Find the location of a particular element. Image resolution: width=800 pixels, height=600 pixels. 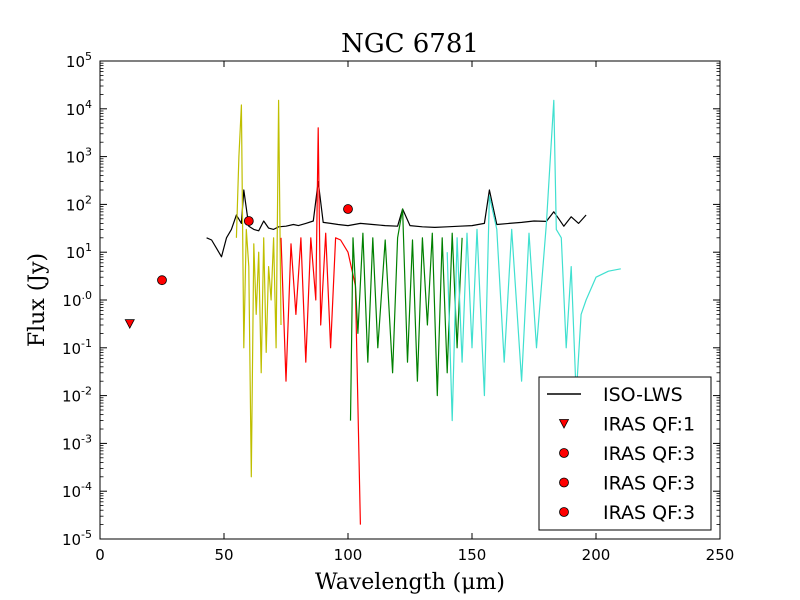

y-tick-label: 10² is located at coordinates (79, 203).